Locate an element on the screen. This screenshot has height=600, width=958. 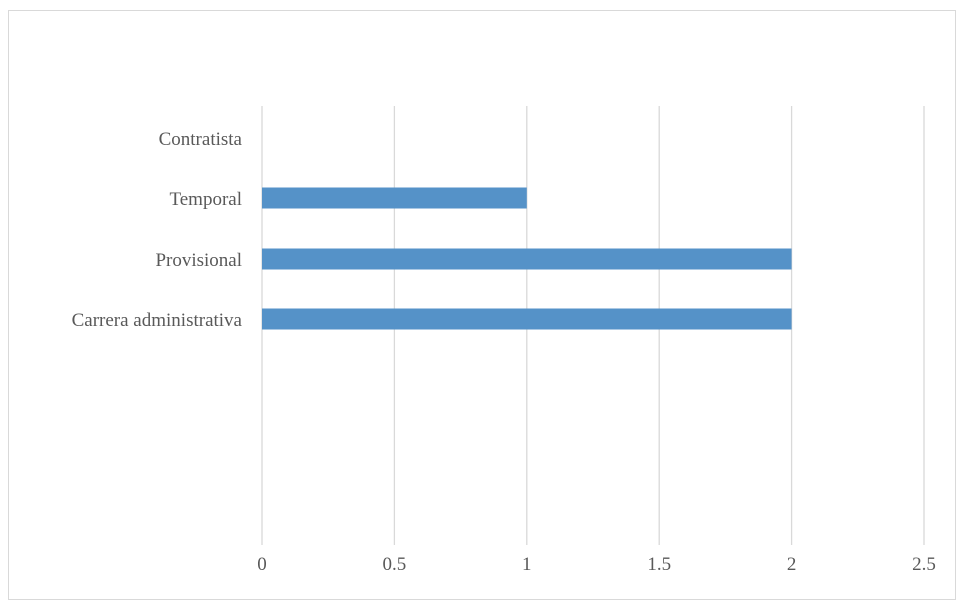
x-tick-label: 2 is located at coordinates (792, 564).